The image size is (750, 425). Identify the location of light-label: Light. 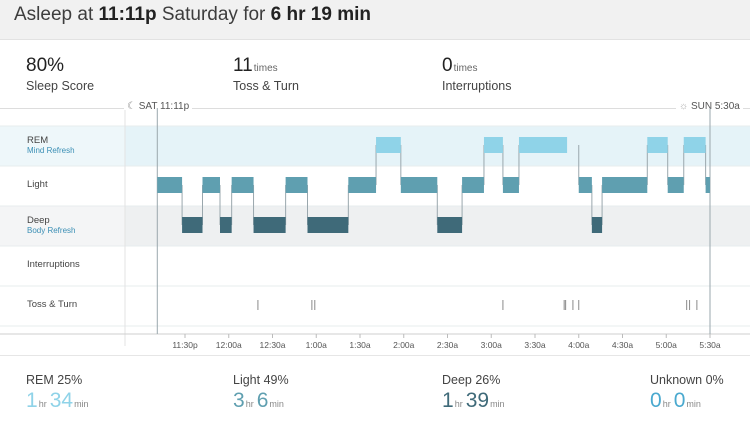
(37, 184).